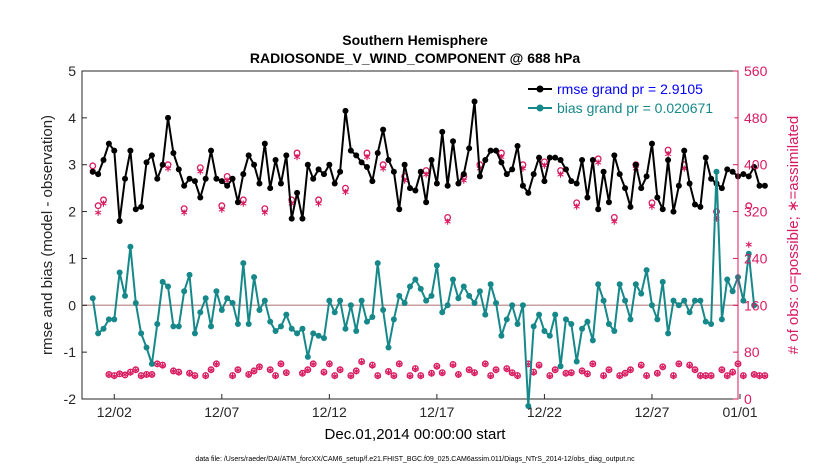 The width and height of the screenshot is (830, 470). Describe the element at coordinates (756, 258) in the screenshot. I see `y2-tick-label: 240` at that location.